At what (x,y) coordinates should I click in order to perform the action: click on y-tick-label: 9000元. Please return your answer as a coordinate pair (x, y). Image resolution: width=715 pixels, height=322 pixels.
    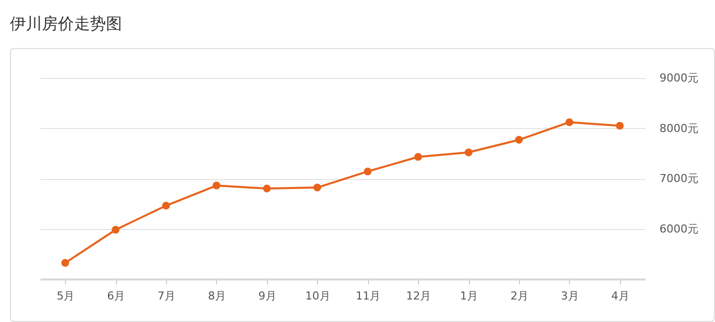
    Looking at the image, I should click on (679, 78).